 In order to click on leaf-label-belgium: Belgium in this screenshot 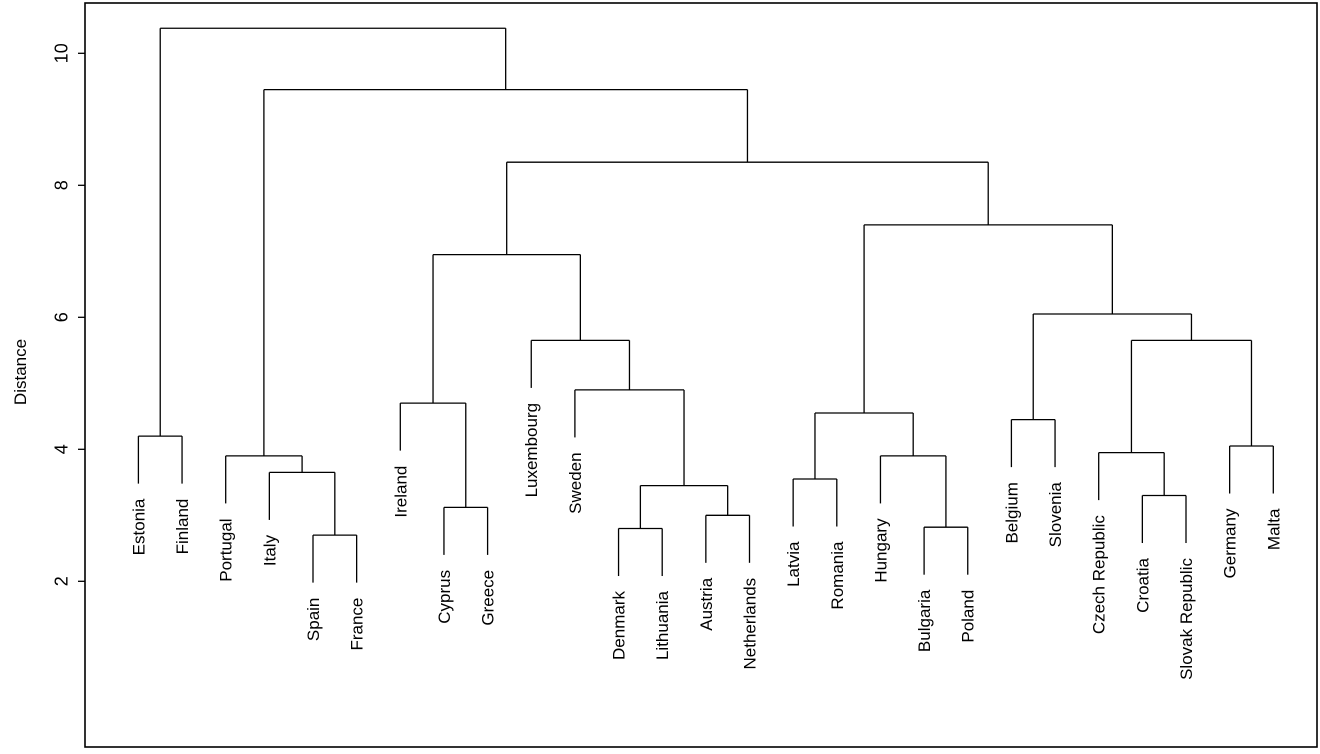, I will do `click(1011, 512)`.